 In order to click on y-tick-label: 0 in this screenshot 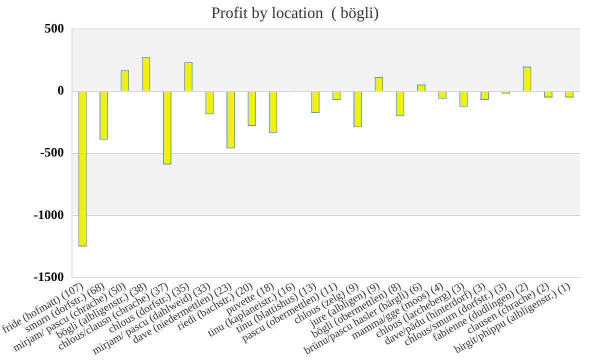, I will do `click(60, 90)`.